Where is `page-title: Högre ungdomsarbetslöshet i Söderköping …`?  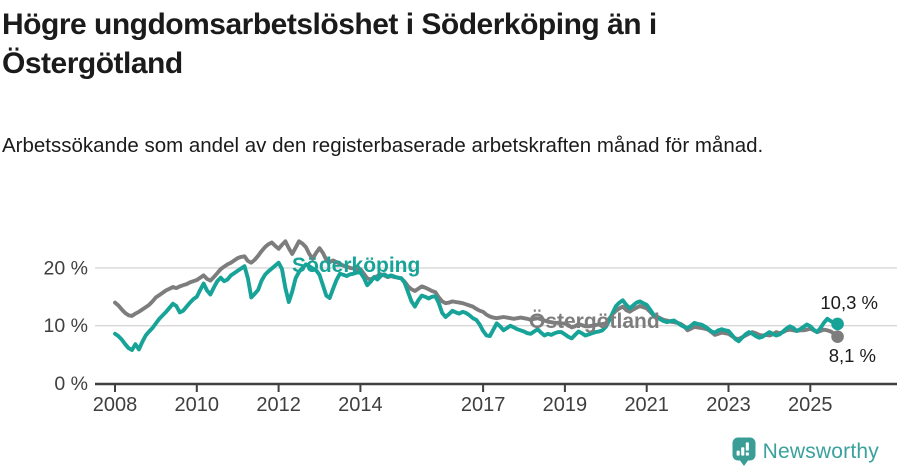 page-title: Högre ungdomsarbetslöshet i Söderköping … is located at coordinates (329, 44).